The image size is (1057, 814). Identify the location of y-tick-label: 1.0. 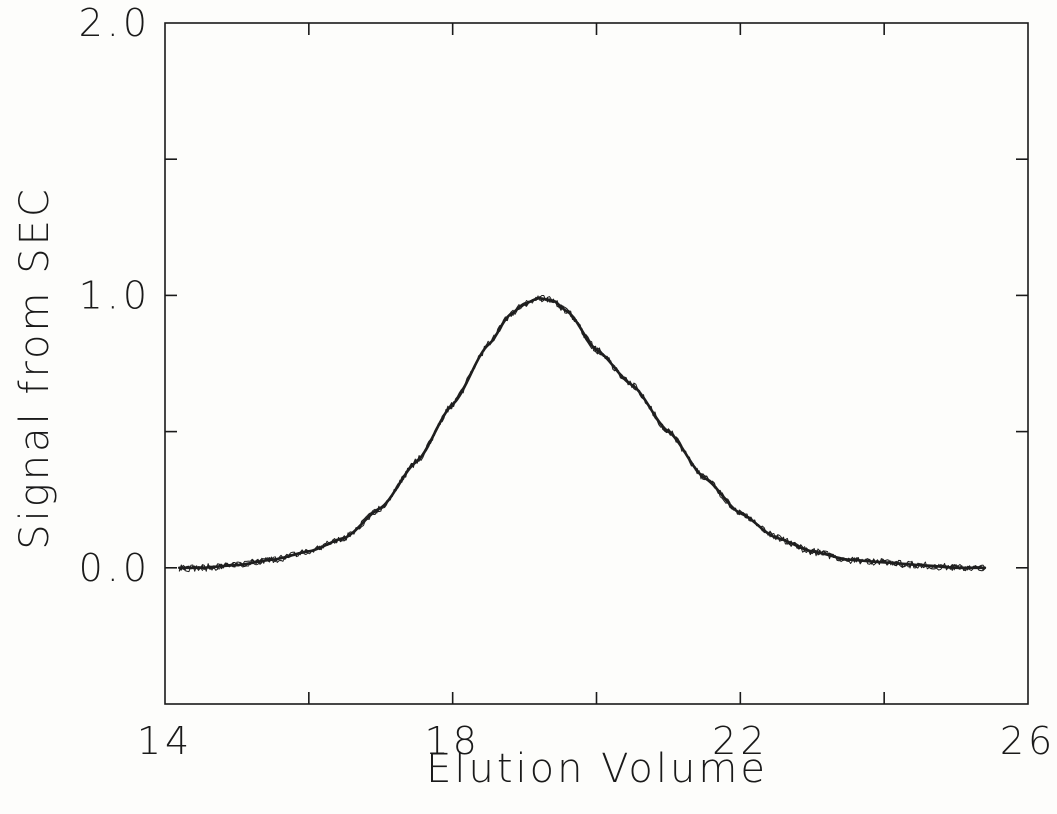
(115, 295).